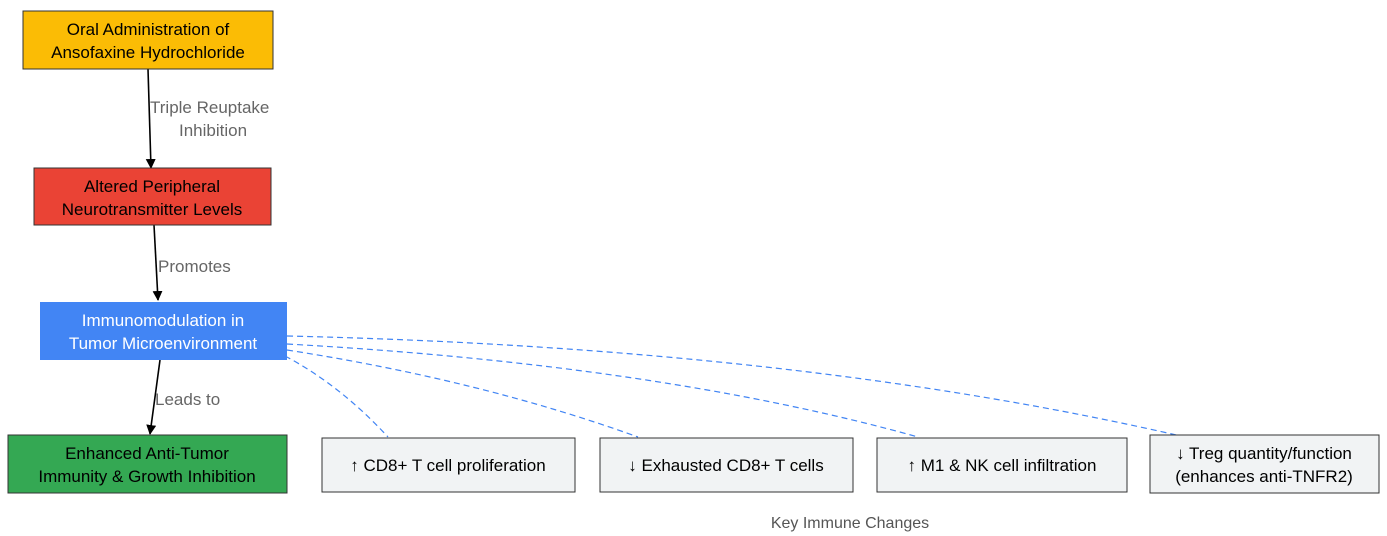 This screenshot has height=536, width=1387. Describe the element at coordinates (462, 393) in the screenshot. I see `dashed-edge-exhausted` at that location.